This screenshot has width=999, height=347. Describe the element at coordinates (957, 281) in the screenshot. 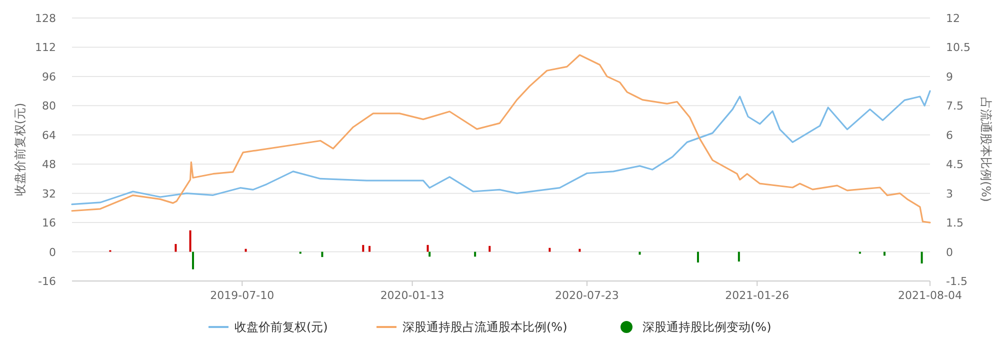

I see `y2-tick-label: -1.5` at that location.